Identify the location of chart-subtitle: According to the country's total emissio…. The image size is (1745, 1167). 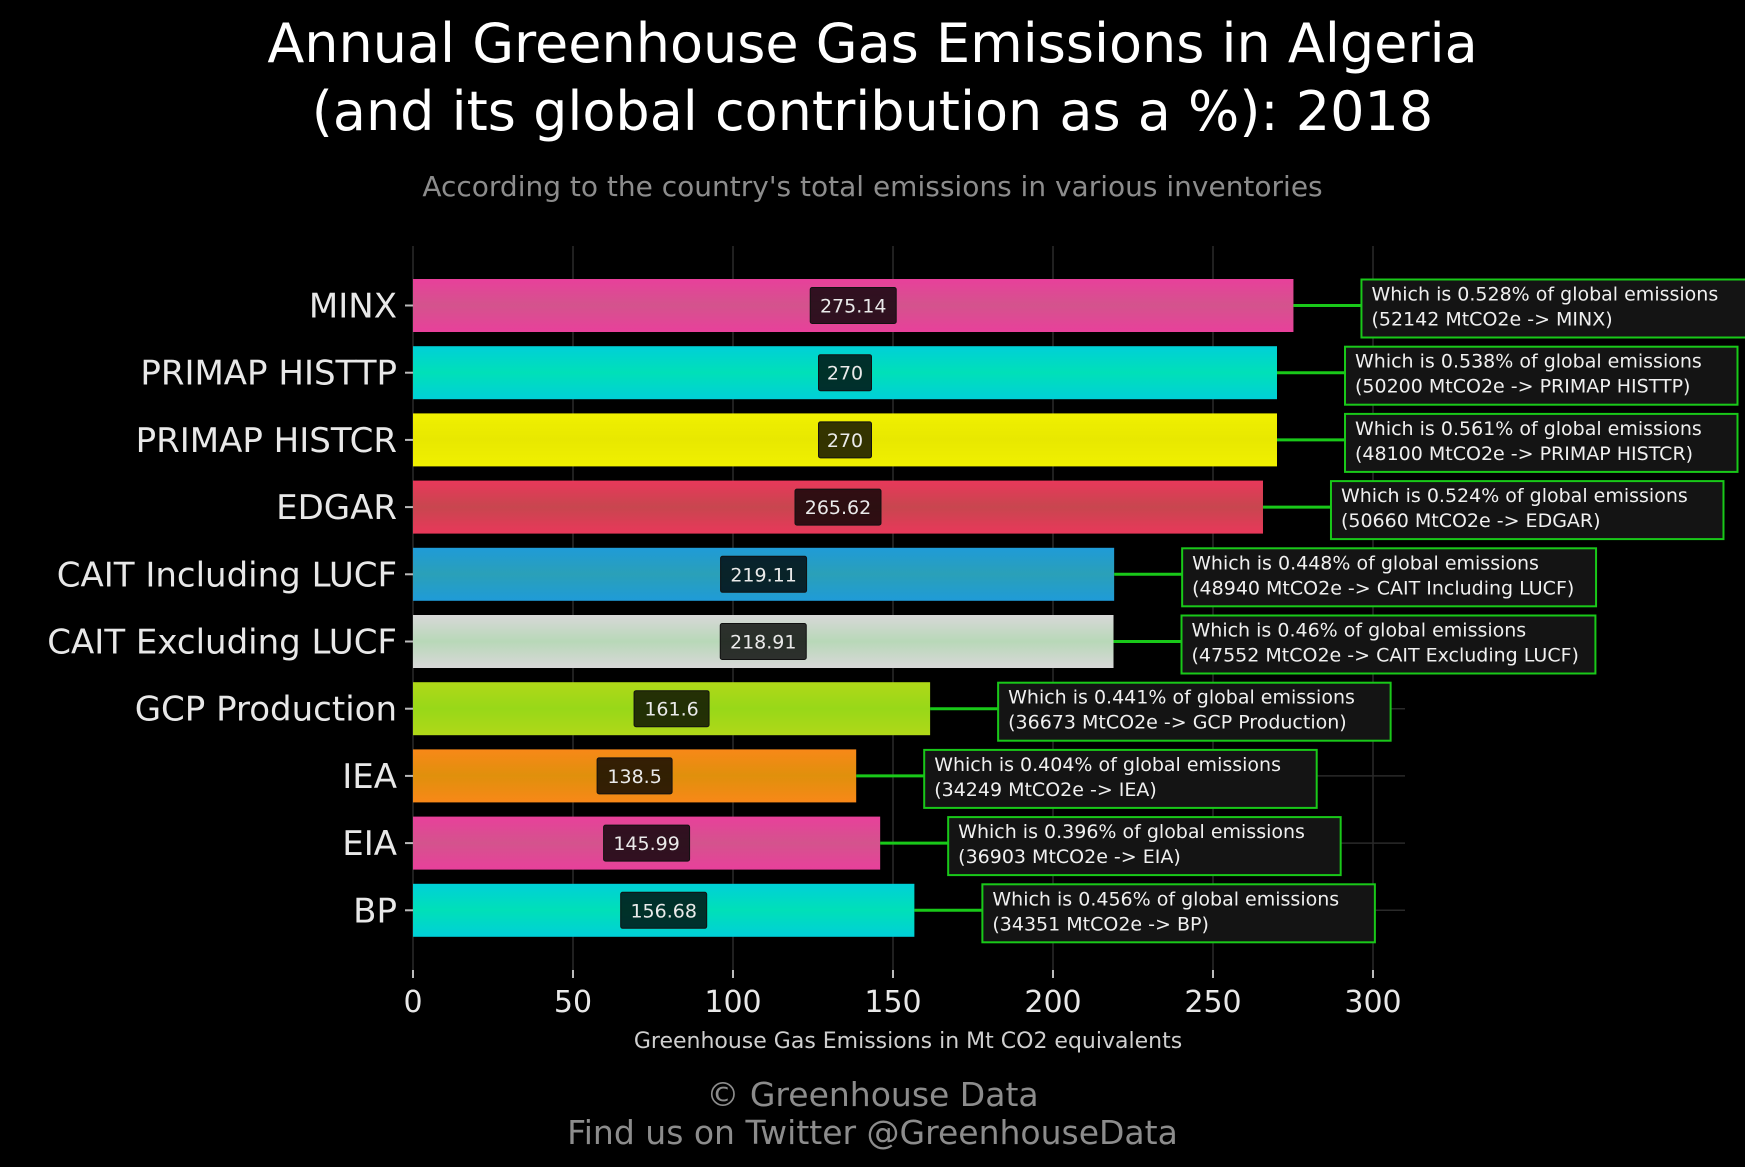
(872, 186).